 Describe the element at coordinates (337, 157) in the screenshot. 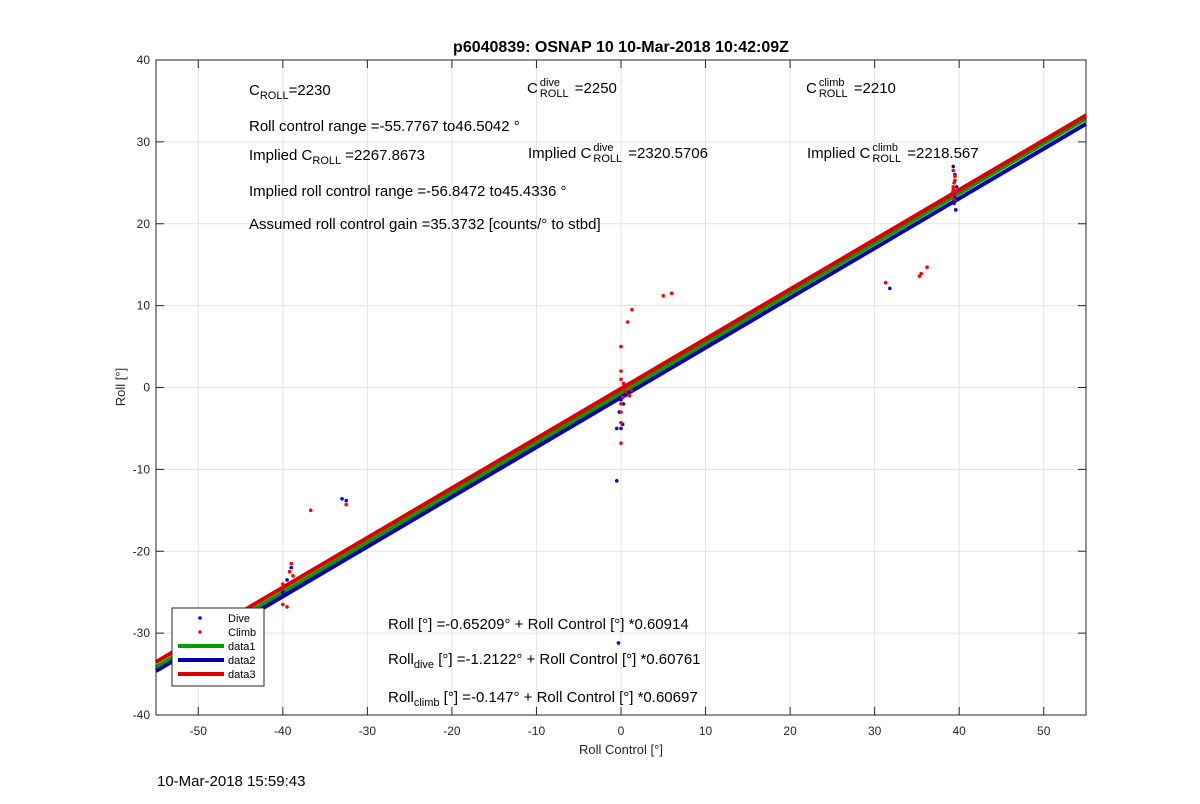

I see `implied-c-roll-annotation: Implied CROLL =2267.8673` at that location.